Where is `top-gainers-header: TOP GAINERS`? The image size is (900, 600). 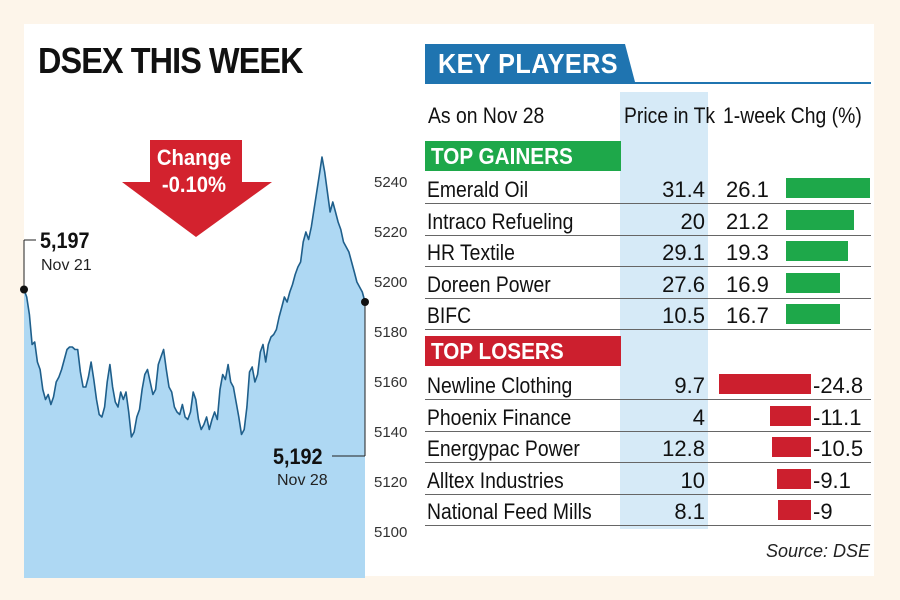 top-gainers-header: TOP GAINERS is located at coordinates (523, 156).